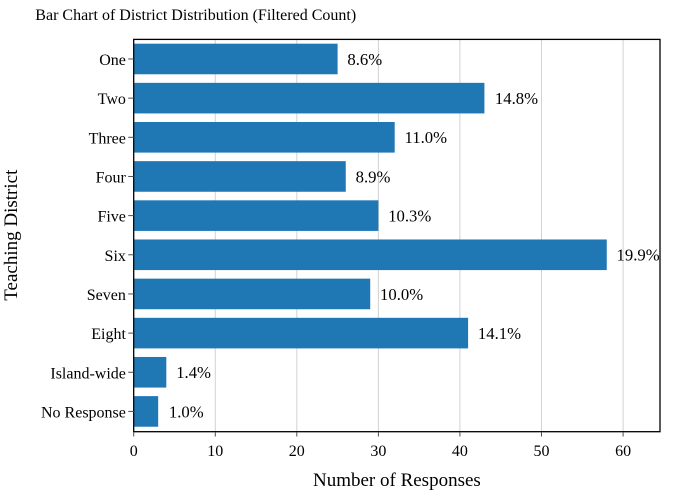  What do you see at coordinates (112, 60) in the screenshot?
I see `svg-text: One` at bounding box center [112, 60].